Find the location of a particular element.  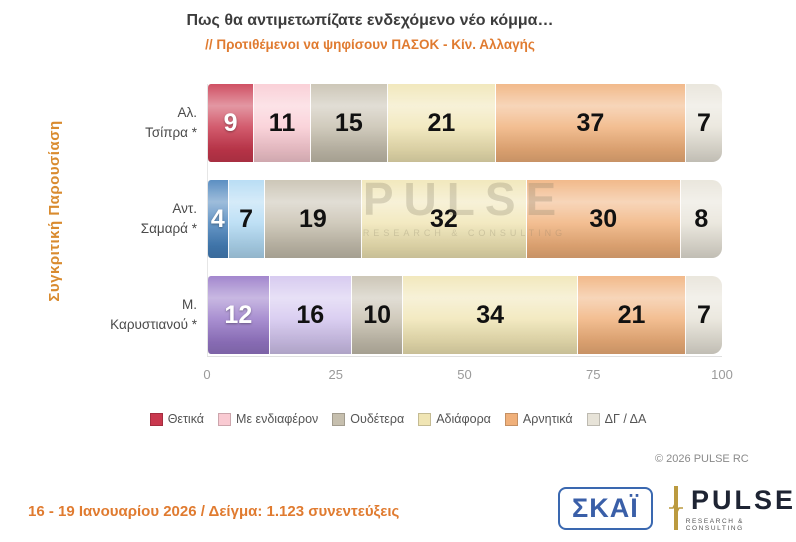

bar-segment: 34 is located at coordinates (491, 315).